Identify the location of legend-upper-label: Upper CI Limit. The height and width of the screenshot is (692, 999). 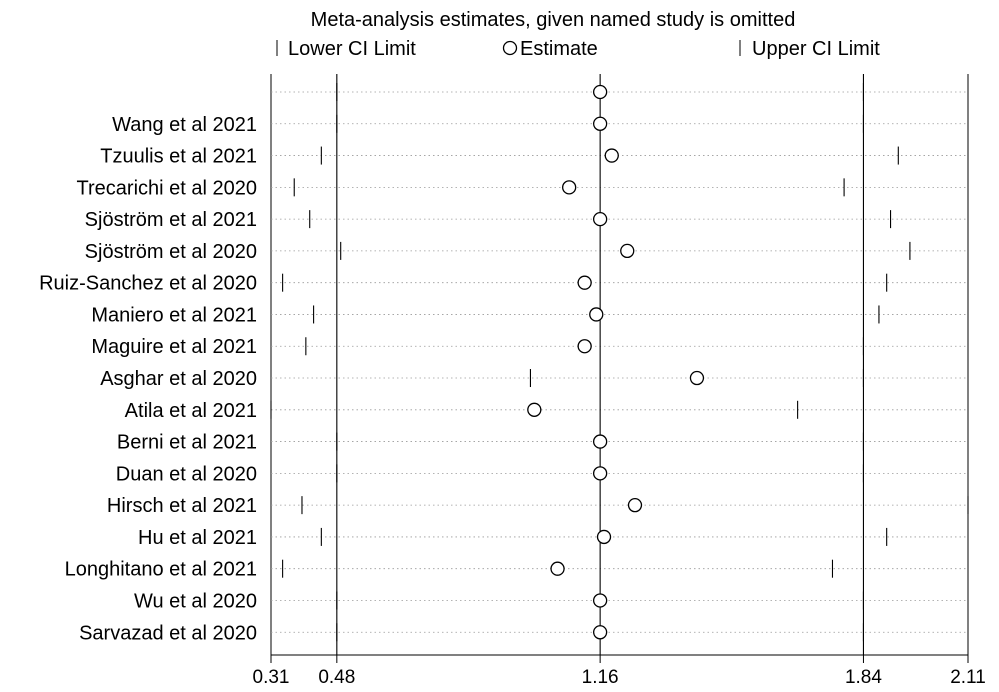
(816, 49).